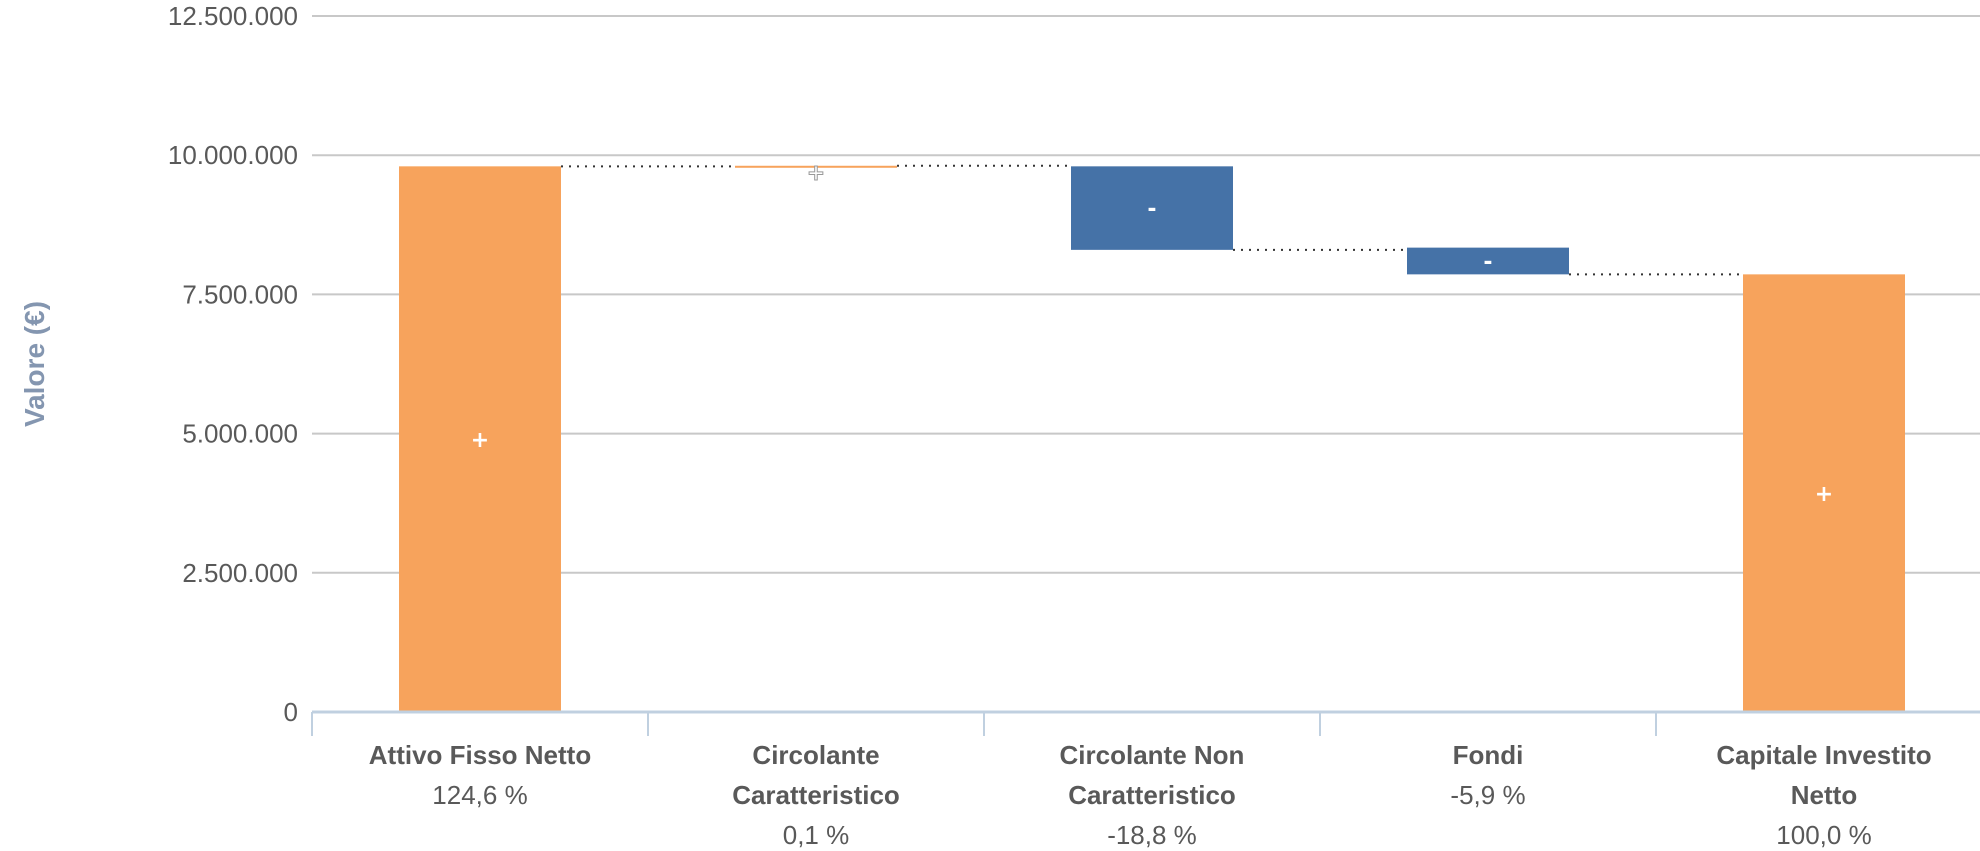 This screenshot has height=851, width=1980. Describe the element at coordinates (1145, 723) in the screenshot. I see `x-axis` at that location.